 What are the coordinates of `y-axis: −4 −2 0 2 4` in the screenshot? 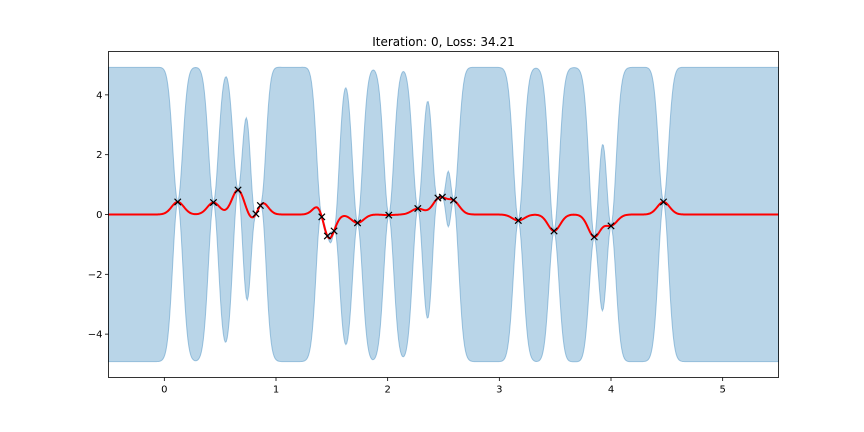 It's located at (98, 215).